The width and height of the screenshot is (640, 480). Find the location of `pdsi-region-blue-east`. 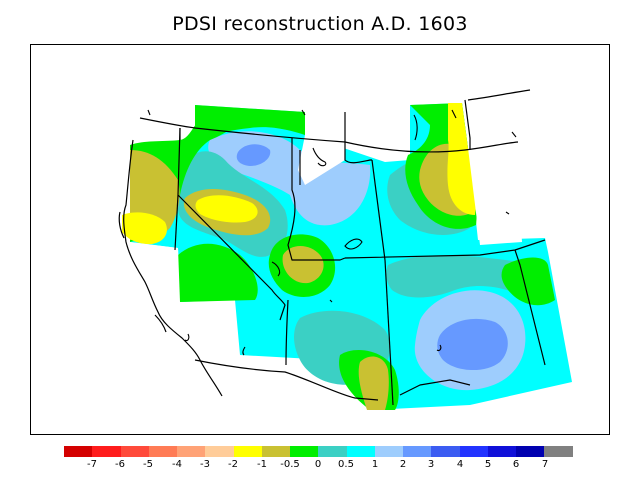

pdsi-region-blue-east is located at coordinates (472, 344).